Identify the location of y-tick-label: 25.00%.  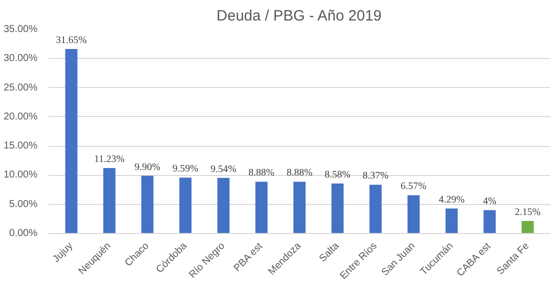
(21, 88).